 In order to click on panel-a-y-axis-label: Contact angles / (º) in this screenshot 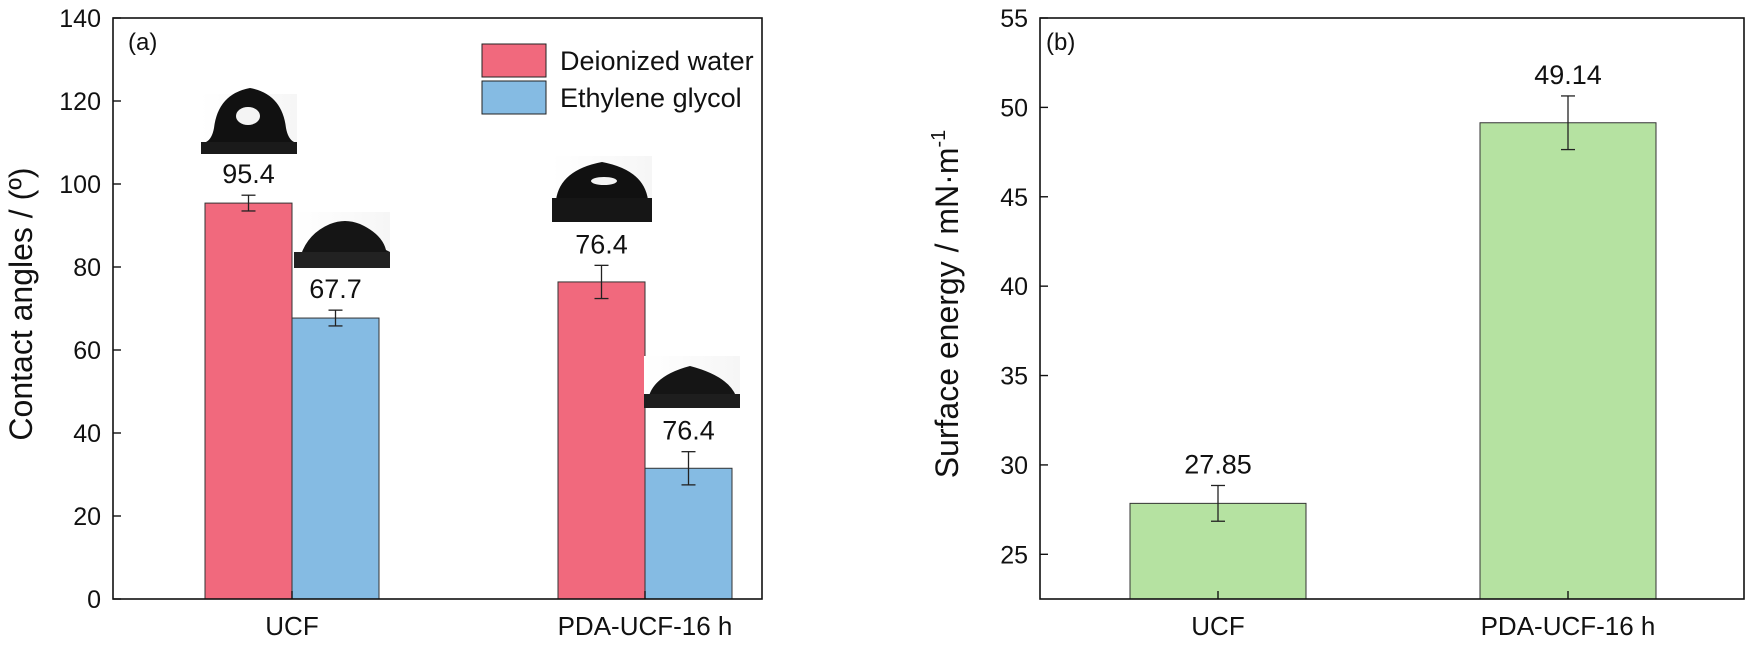, I will do `click(21, 303)`.